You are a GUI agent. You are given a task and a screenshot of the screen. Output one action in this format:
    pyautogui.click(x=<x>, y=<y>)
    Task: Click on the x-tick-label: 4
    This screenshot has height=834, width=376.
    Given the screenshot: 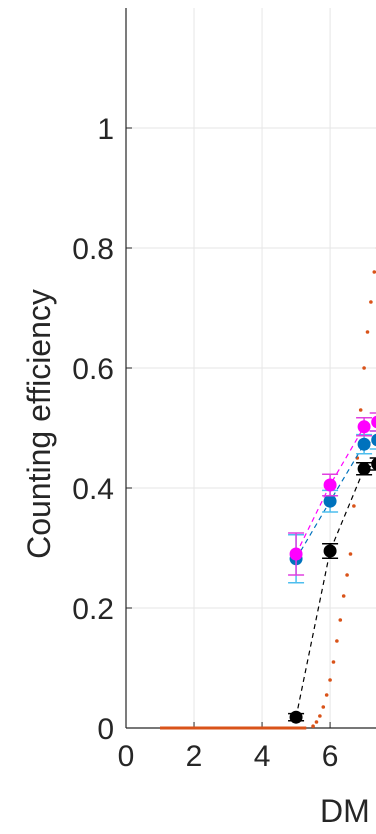 What is the action you would take?
    pyautogui.click(x=262, y=756)
    